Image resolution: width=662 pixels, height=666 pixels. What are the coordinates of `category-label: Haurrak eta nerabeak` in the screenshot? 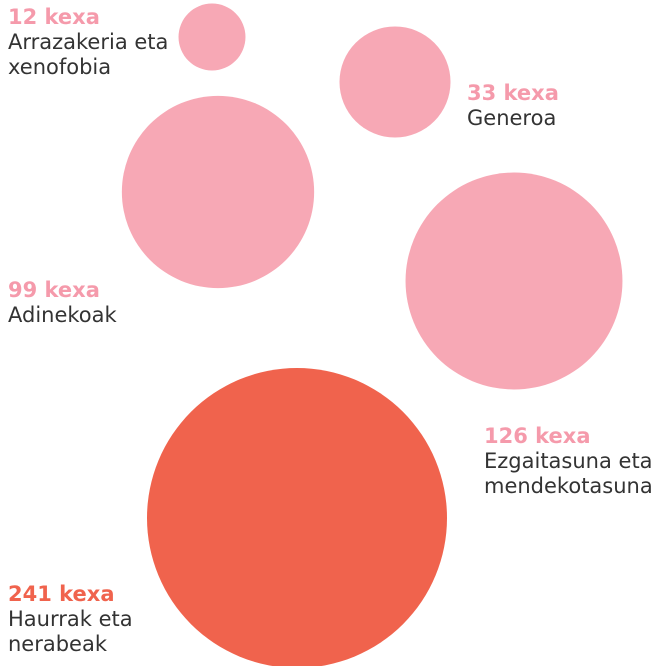 It's located at (70, 631).